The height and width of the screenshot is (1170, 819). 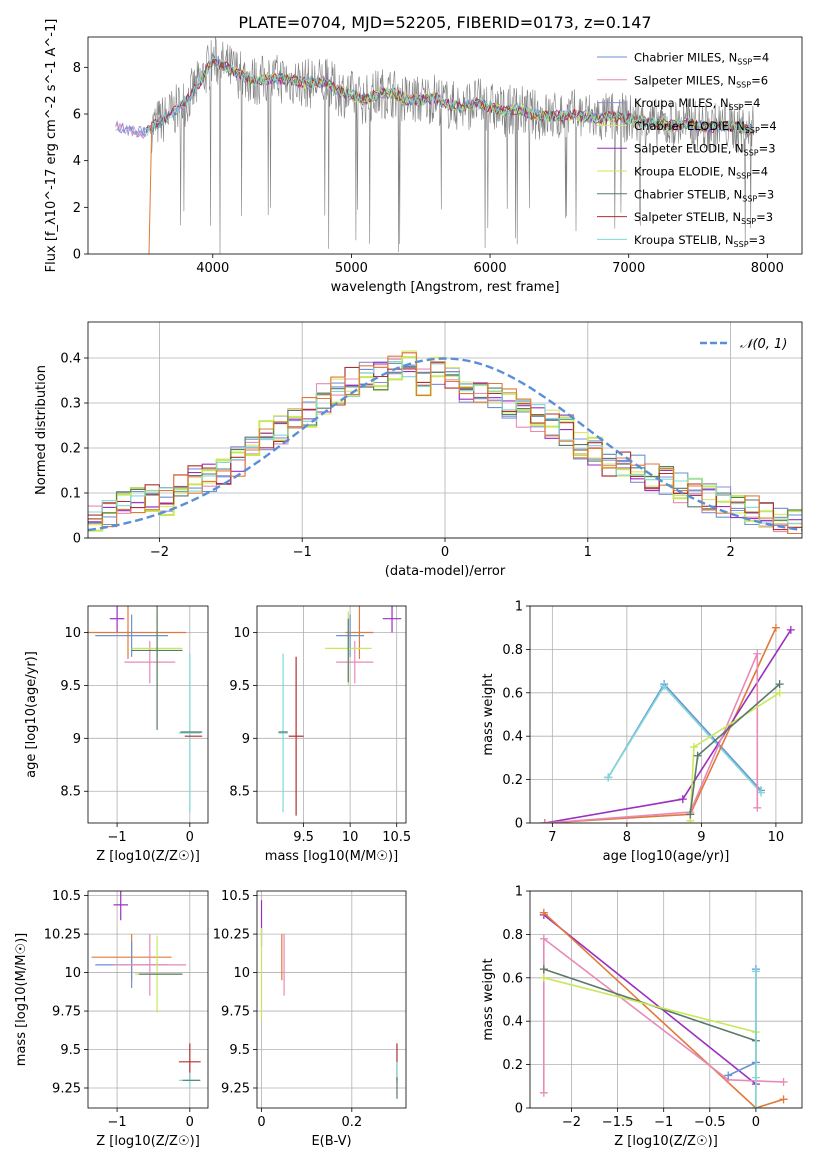 What do you see at coordinates (588, 552) in the screenshot?
I see `x-tick-label: 1` at bounding box center [588, 552].